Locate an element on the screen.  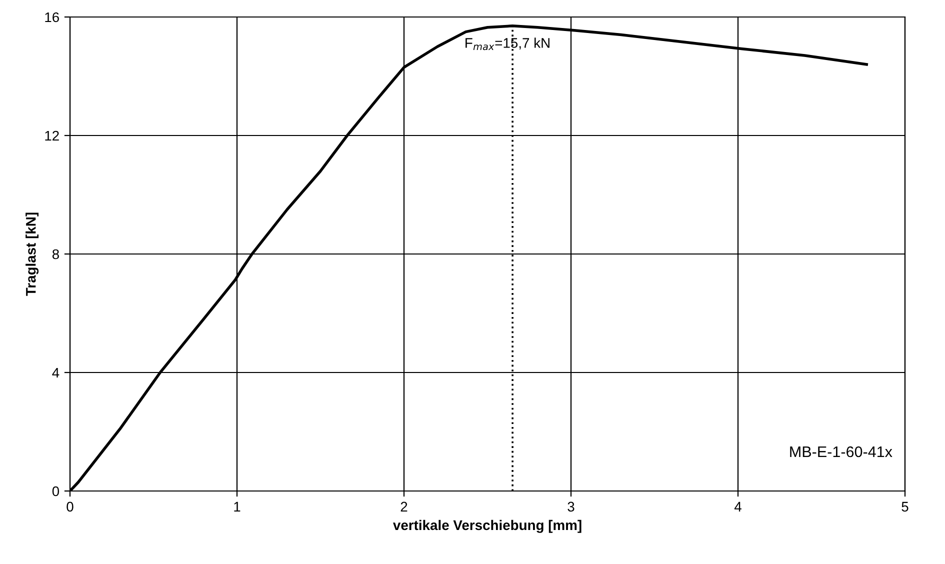
y-tick-label: 8 is located at coordinates (55, 254).